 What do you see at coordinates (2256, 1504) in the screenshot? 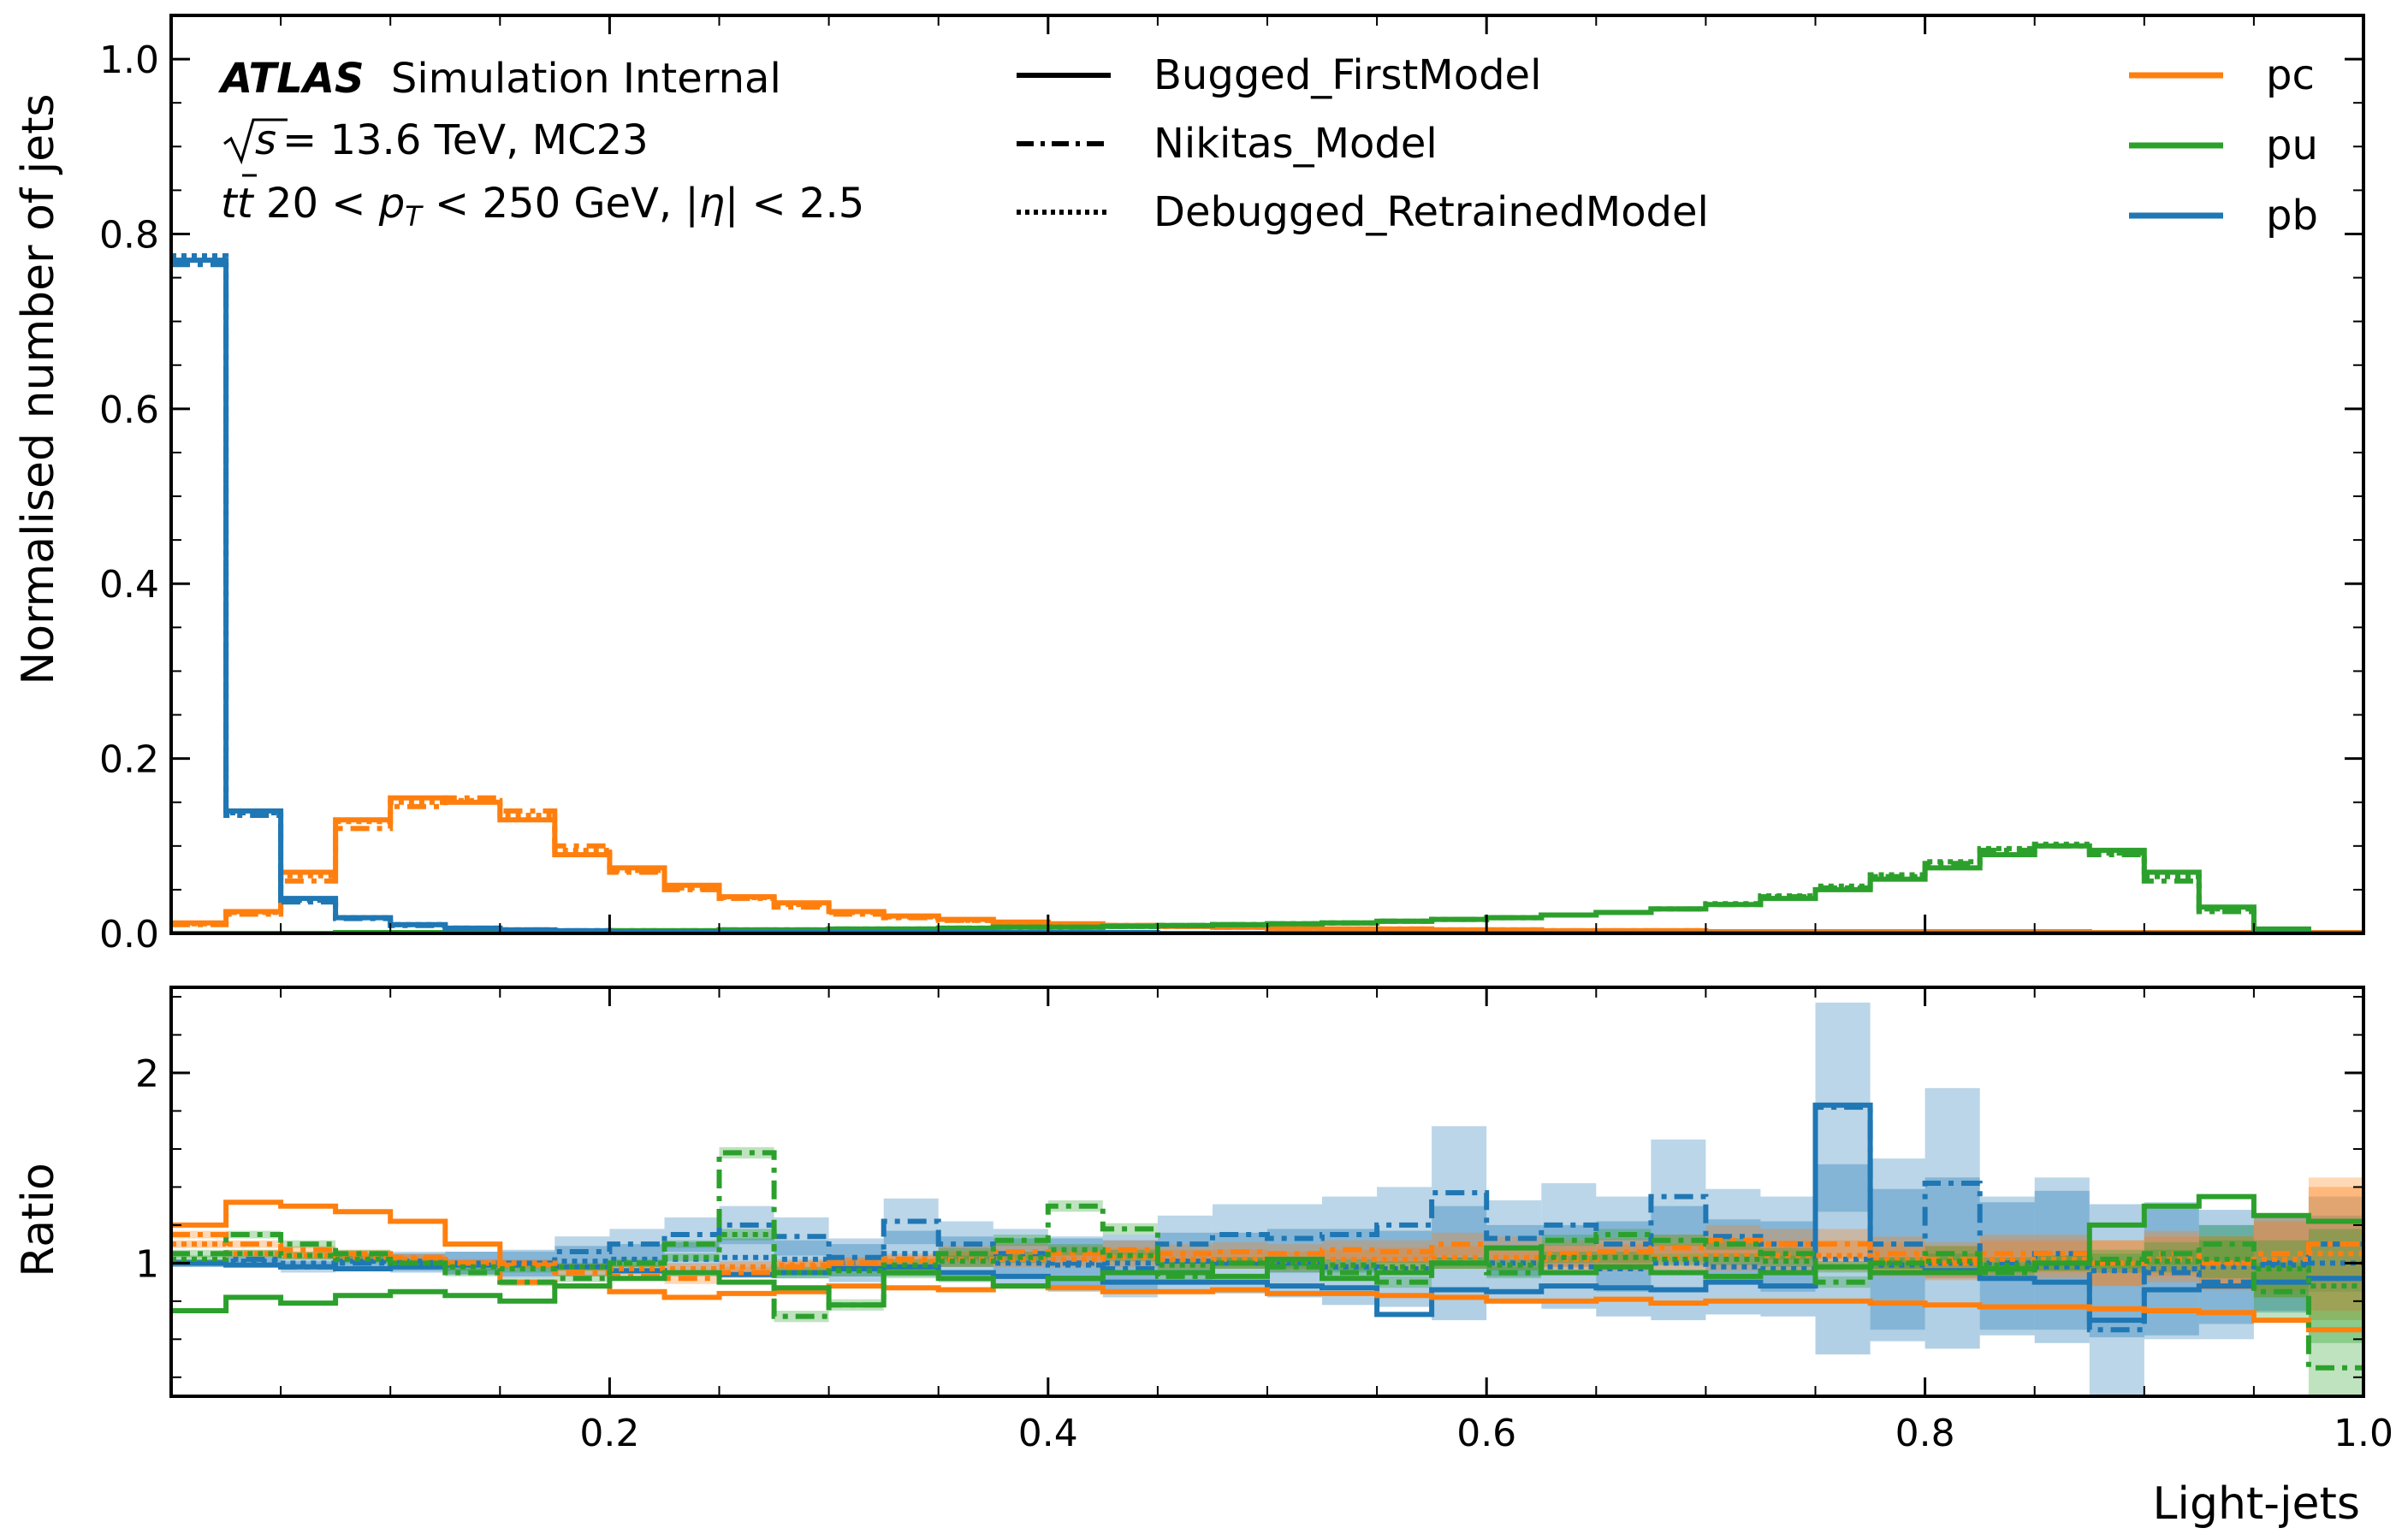
I see `x-axis-title: Light-jets` at bounding box center [2256, 1504].